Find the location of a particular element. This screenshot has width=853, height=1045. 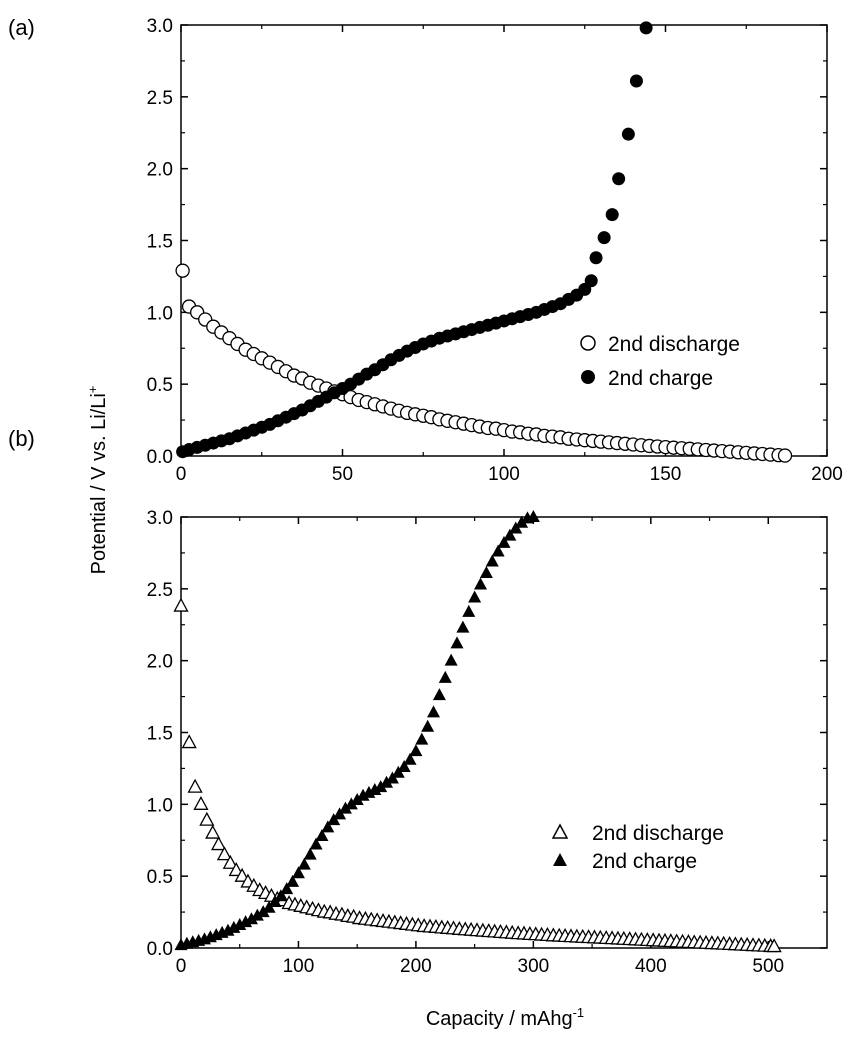

panel-b-y-tick-label: 1.0 is located at coordinates (160, 805).